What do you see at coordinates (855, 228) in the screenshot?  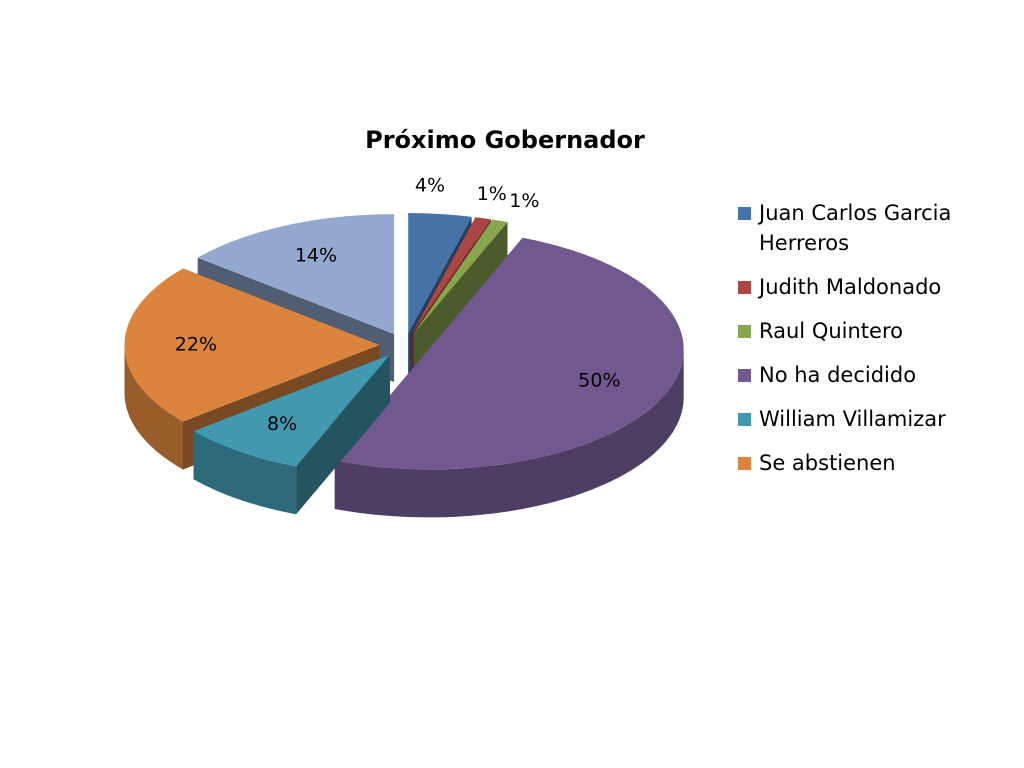 I see `legend-label: Juan Carlos Garcia Herreros` at bounding box center [855, 228].